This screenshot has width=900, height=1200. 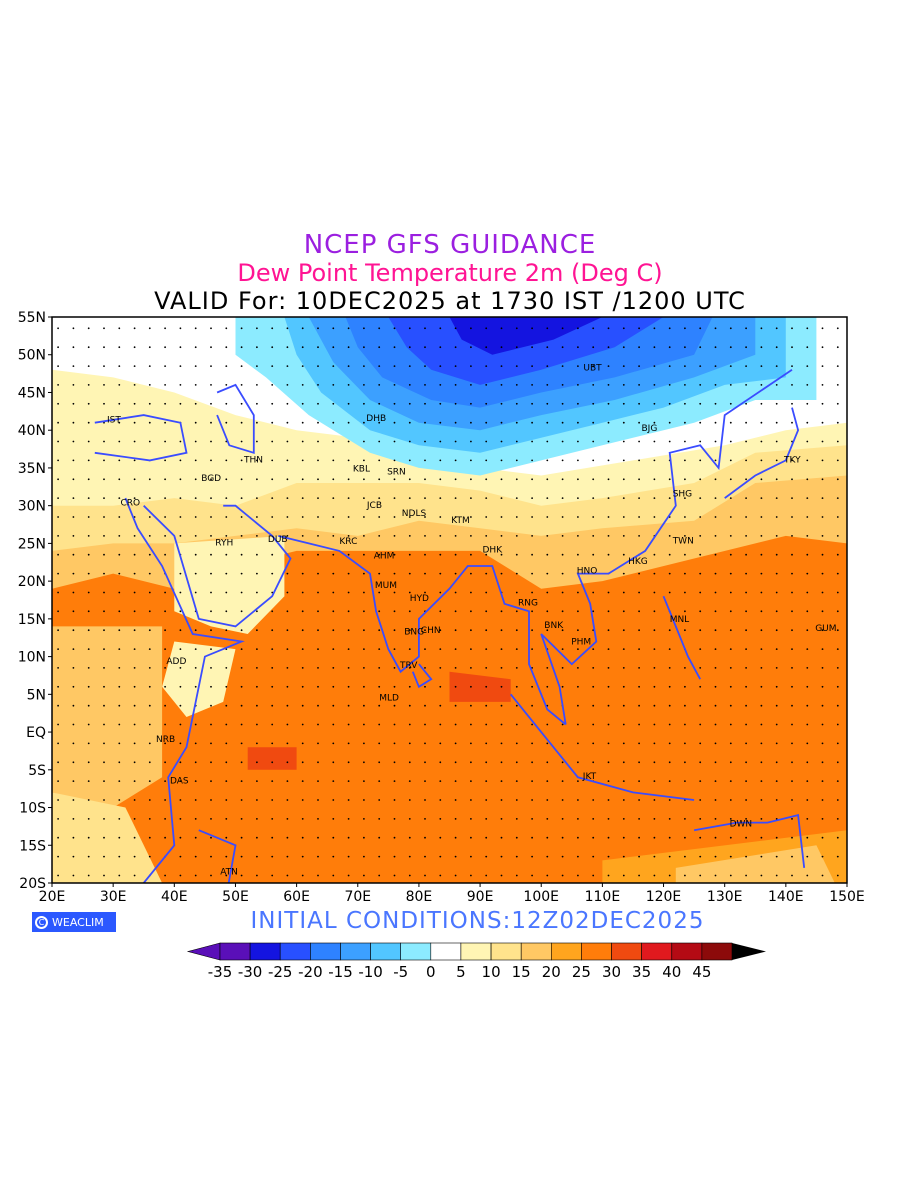 I want to click on colorbar-label: 25, so click(x=581, y=972).